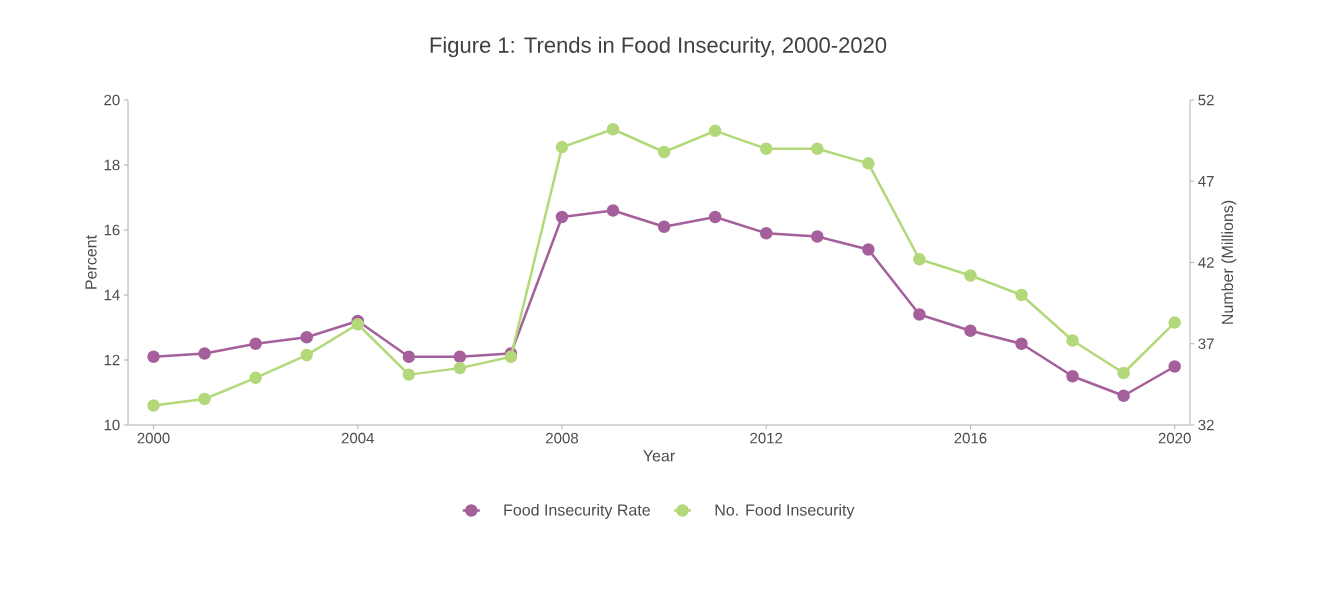 The width and height of the screenshot is (1317, 603). What do you see at coordinates (112, 360) in the screenshot?
I see `y-tick-label: 12` at bounding box center [112, 360].